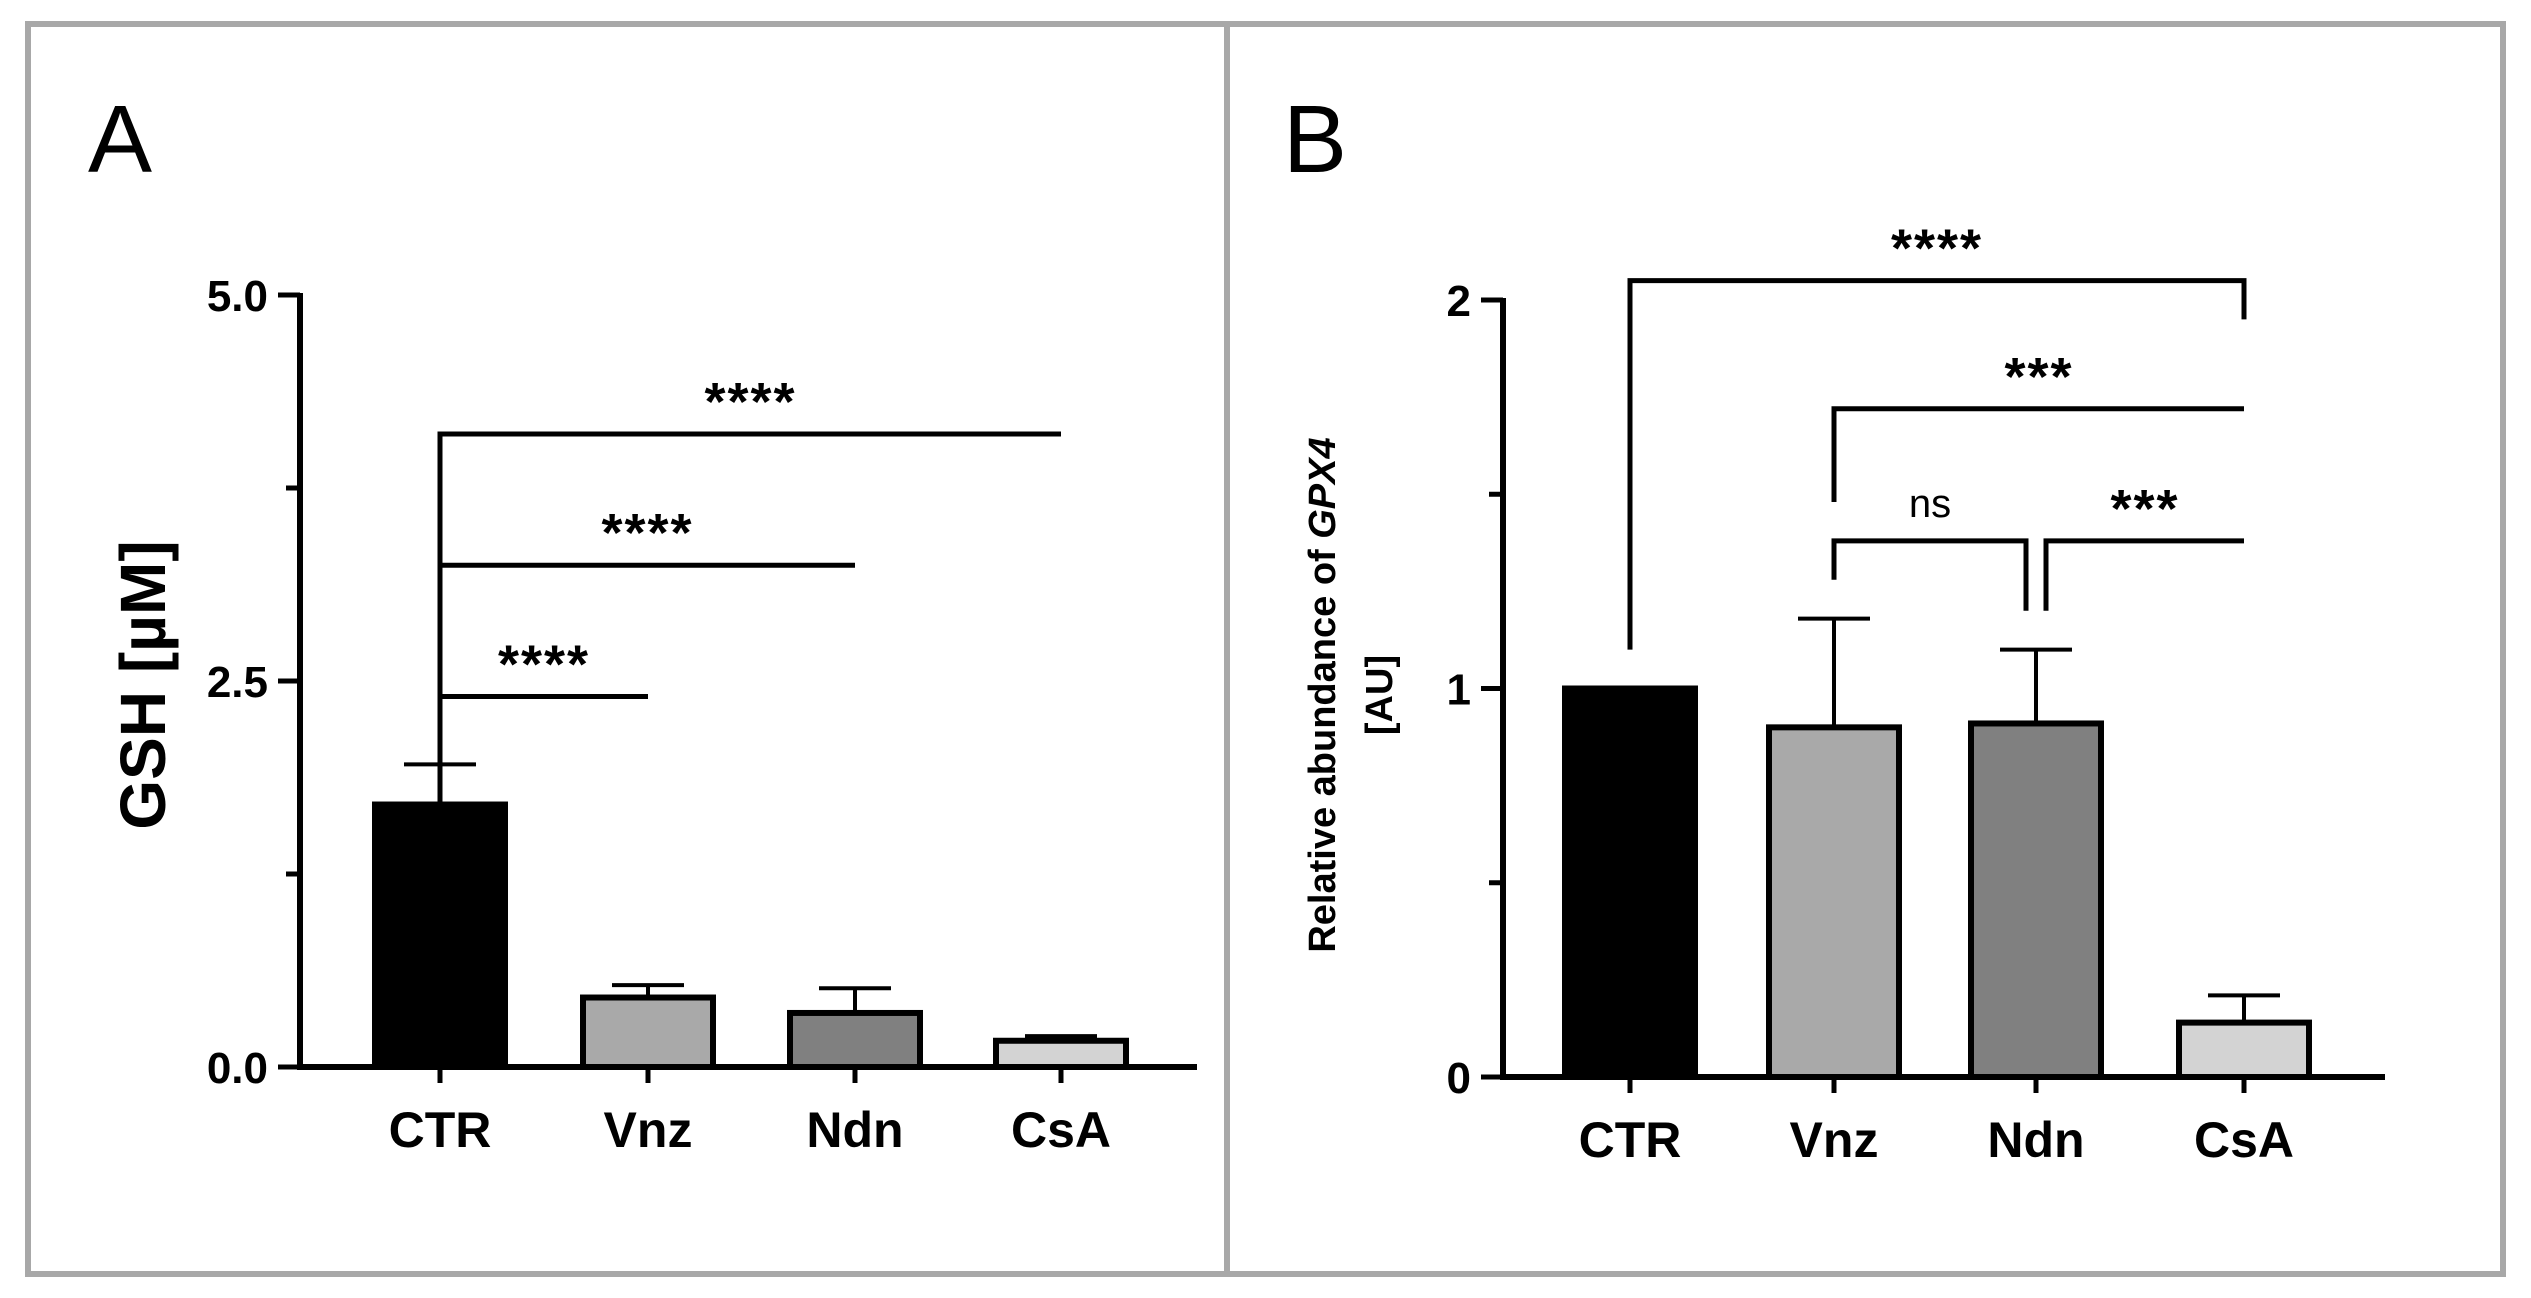 The image size is (2531, 1298). I want to click on panel-b-y-label-gene: GPX4, so click(1323, 487).